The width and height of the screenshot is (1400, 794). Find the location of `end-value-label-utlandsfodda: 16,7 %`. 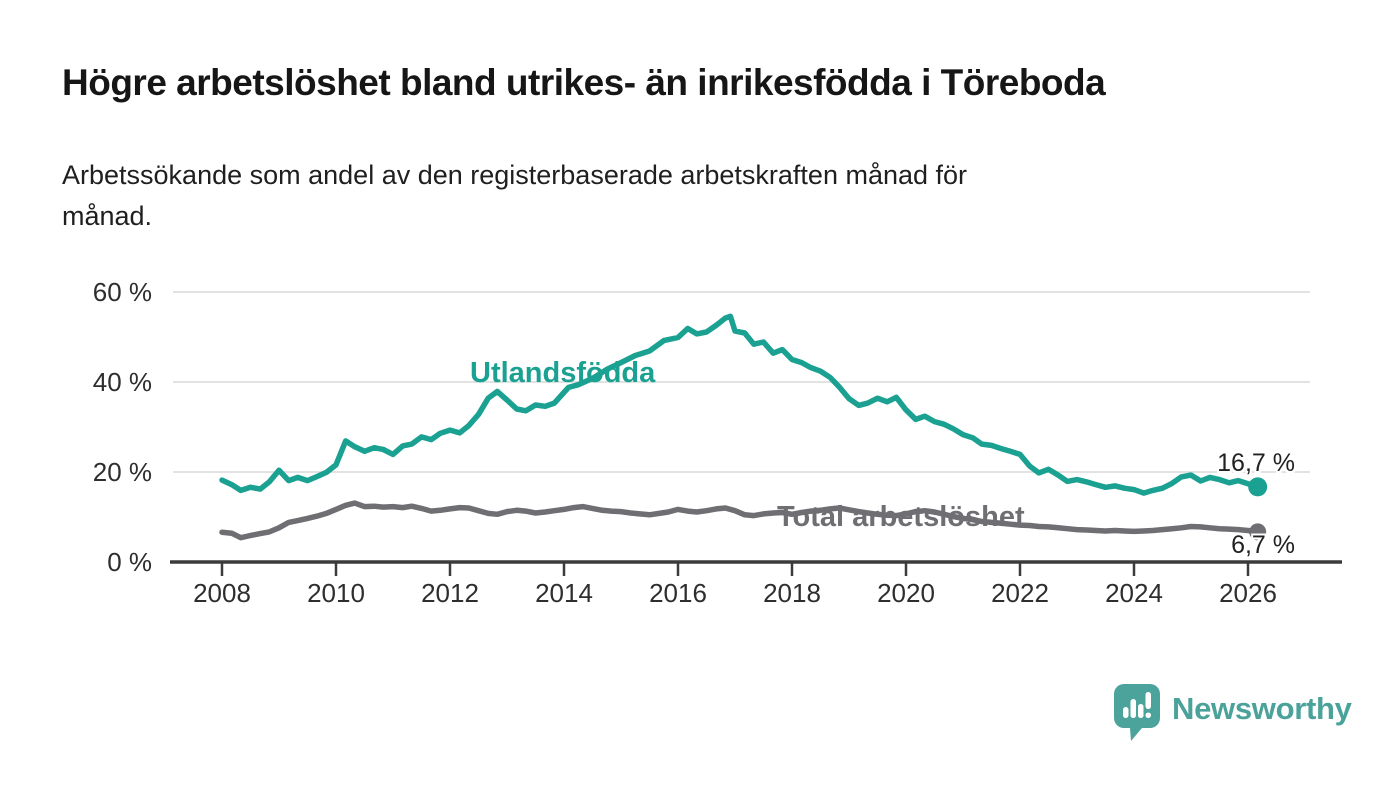

end-value-label-utlandsfodda: 16,7 % is located at coordinates (1256, 463).